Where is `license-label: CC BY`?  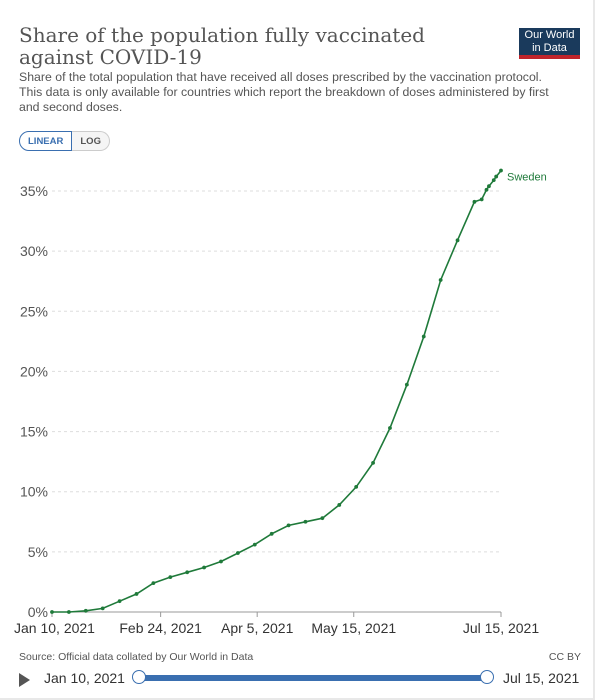 license-label: CC BY is located at coordinates (564, 657).